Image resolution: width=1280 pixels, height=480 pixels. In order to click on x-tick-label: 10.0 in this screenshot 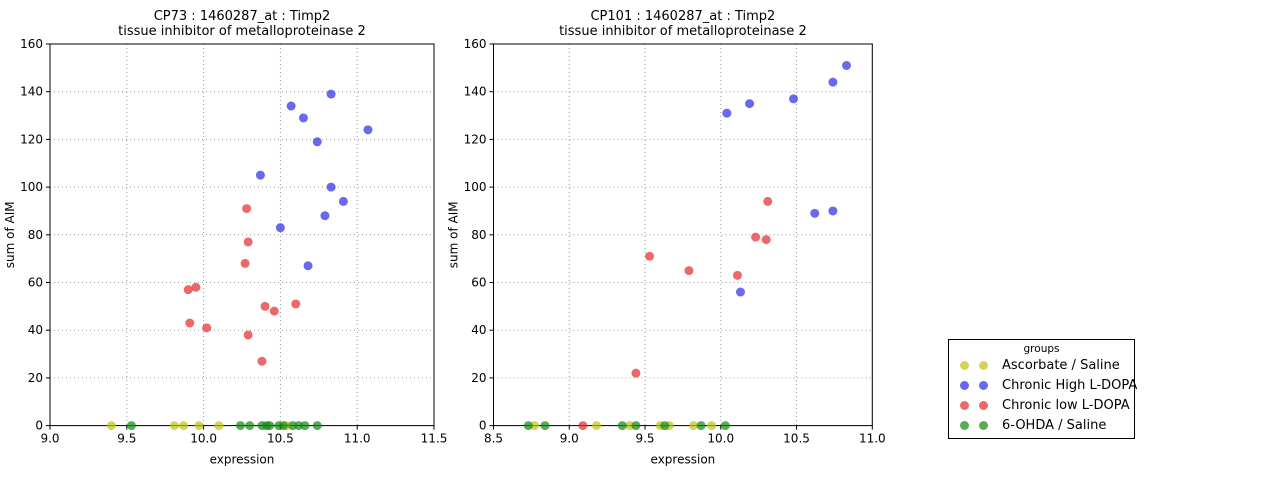, I will do `click(203, 439)`.